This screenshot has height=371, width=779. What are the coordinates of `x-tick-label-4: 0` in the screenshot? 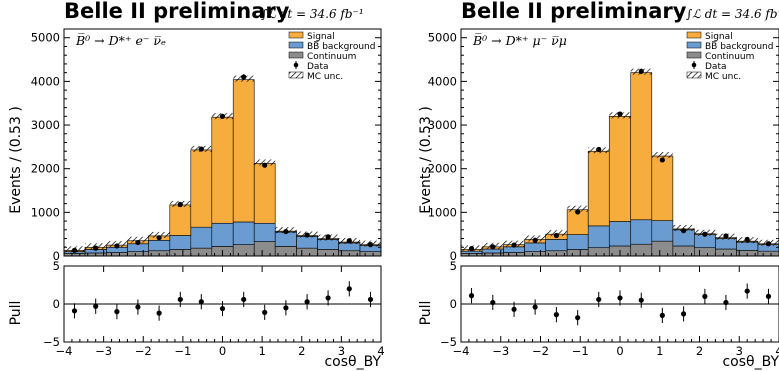 It's located at (619, 351).